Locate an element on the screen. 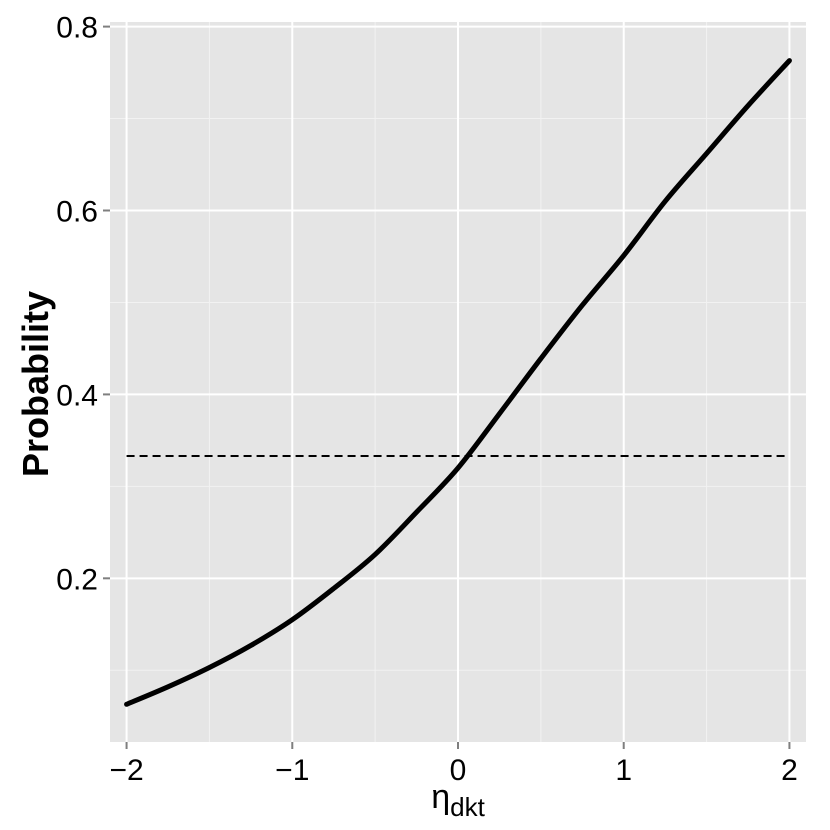 This screenshot has width=830, height=830. x-tick-label: 0 is located at coordinates (458, 770).